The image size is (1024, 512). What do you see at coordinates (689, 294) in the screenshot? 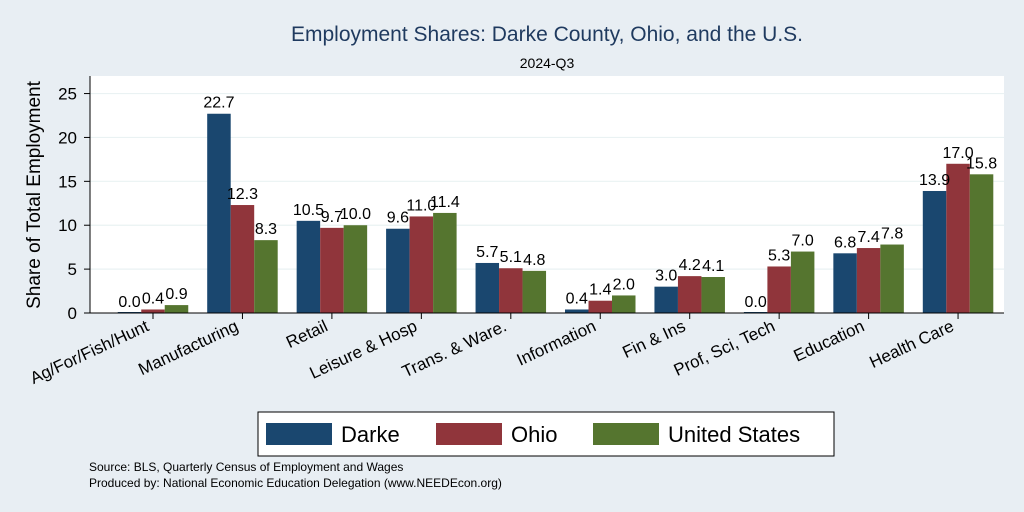
I see `bar-ohio-fin-ins` at bounding box center [689, 294].